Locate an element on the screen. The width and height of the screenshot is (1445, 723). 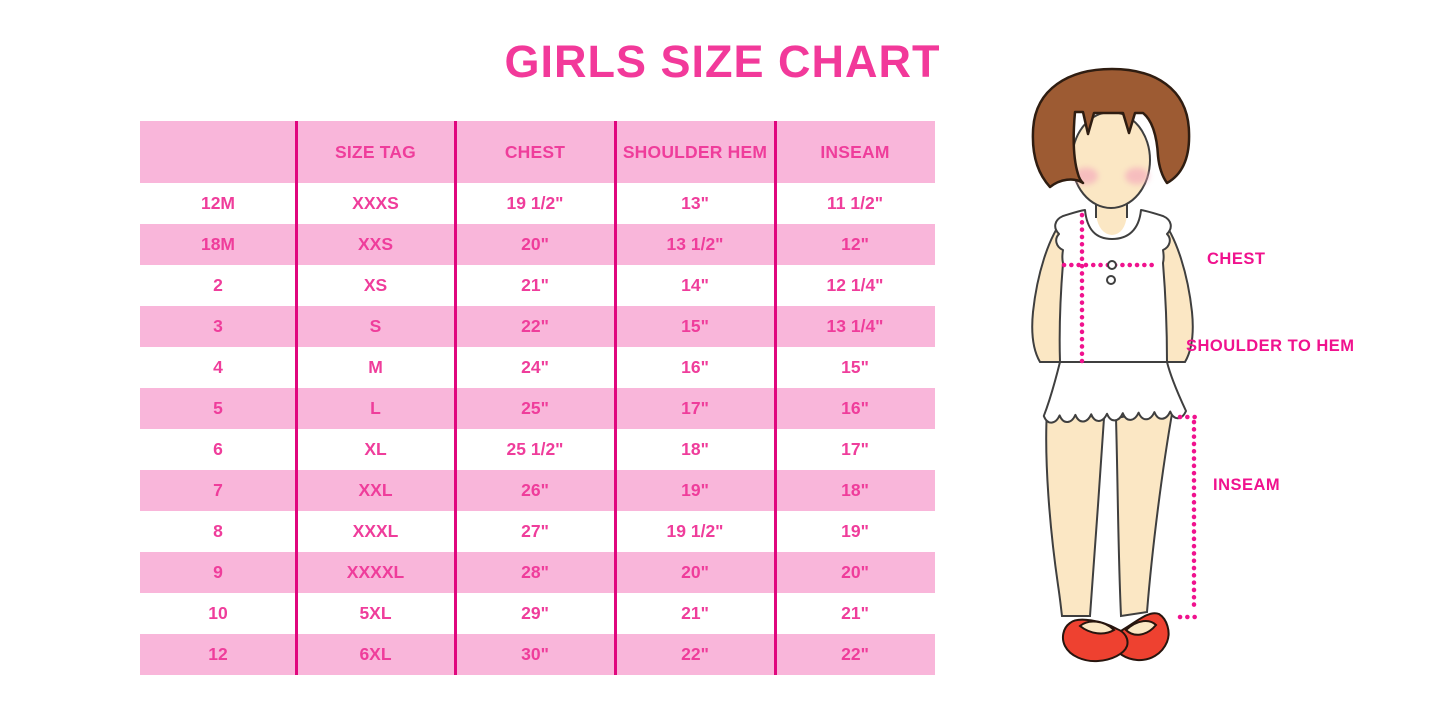
table-row: 7 XXL 26" 19" 18" is located at coordinates (537, 490).